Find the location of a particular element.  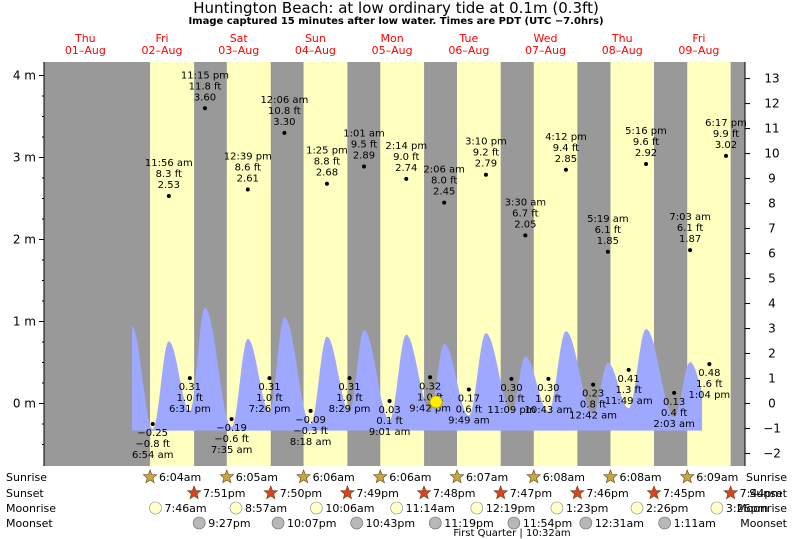

day-date: 08–Aug is located at coordinates (622, 50).